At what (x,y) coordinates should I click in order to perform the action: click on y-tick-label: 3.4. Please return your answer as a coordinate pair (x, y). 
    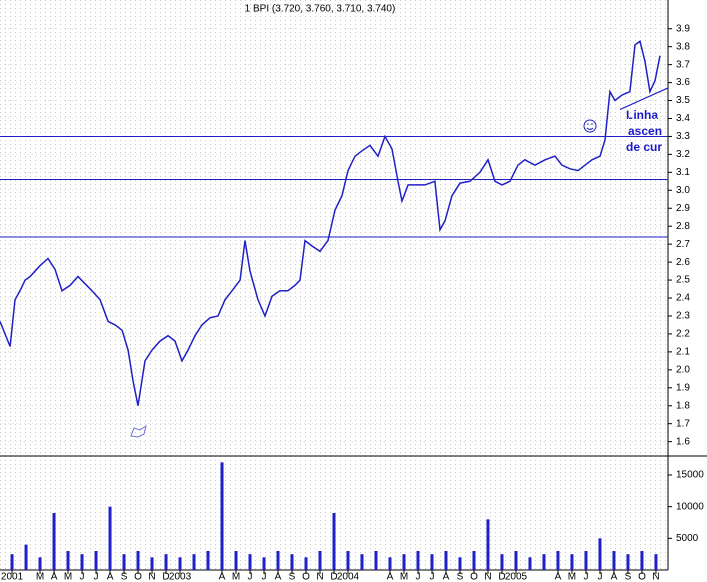
    Looking at the image, I should click on (683, 118).